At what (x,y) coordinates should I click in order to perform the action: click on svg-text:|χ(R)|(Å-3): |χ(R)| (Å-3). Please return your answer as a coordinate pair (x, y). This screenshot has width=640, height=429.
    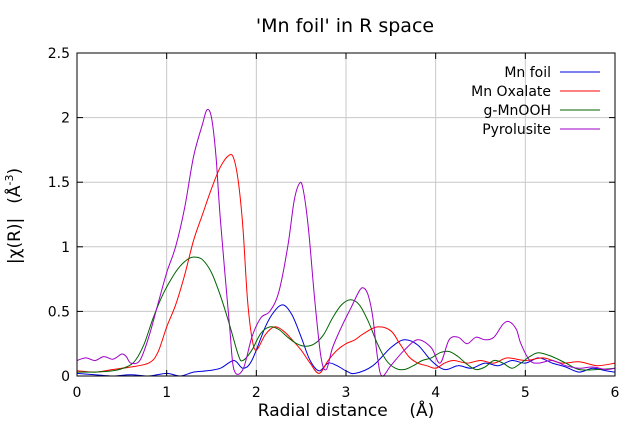
    Looking at the image, I should click on (14, 216).